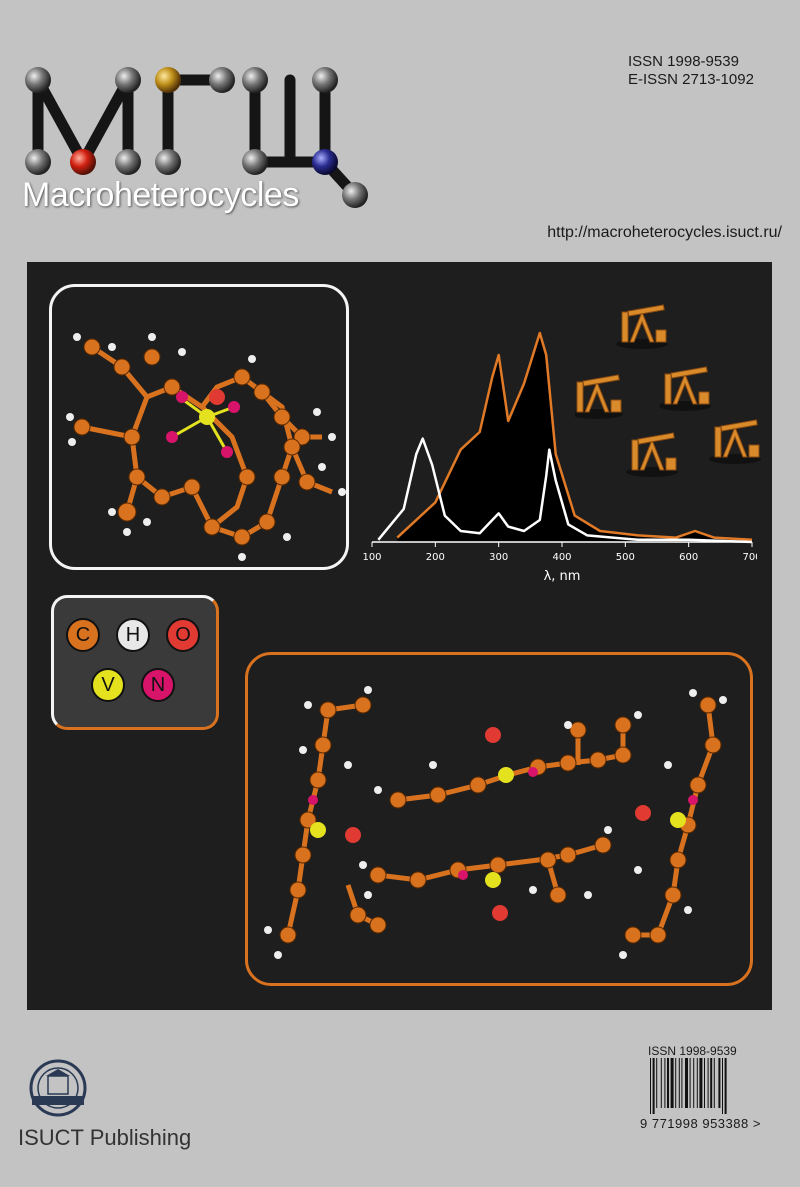  What do you see at coordinates (625, 557) in the screenshot?
I see `x-tick-label: 500` at bounding box center [625, 557].